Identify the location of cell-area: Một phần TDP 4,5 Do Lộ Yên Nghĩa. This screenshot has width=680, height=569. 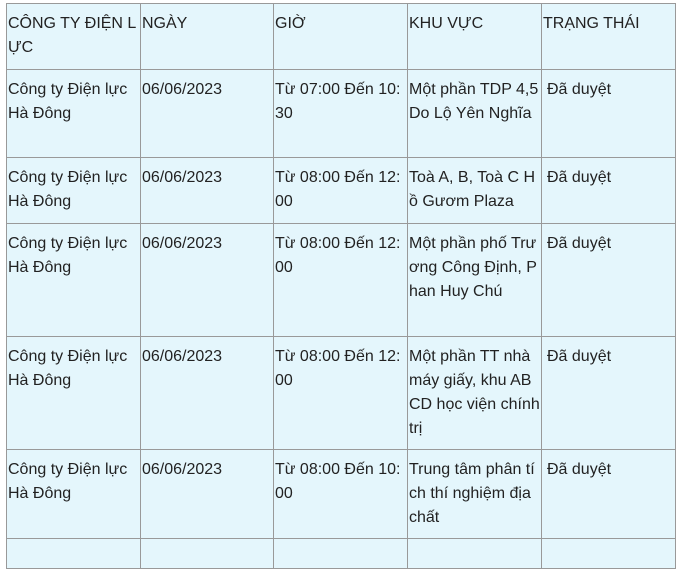
(474, 113).